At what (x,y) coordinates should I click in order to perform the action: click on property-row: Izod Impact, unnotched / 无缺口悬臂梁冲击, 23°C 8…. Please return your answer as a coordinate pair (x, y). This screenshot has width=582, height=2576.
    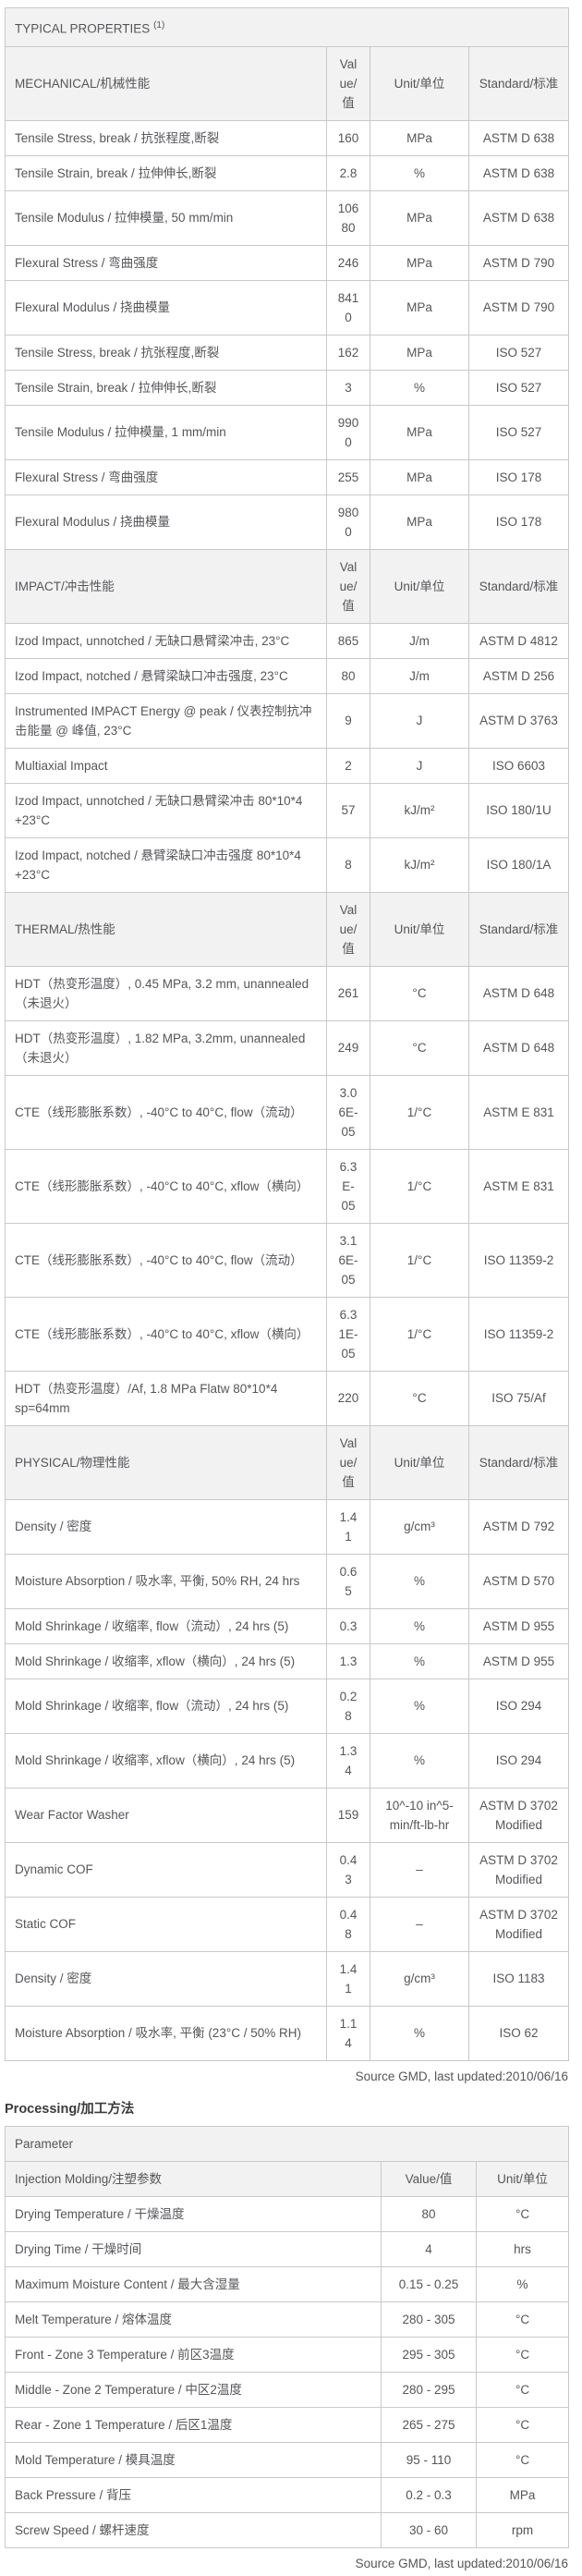
    Looking at the image, I should click on (287, 640).